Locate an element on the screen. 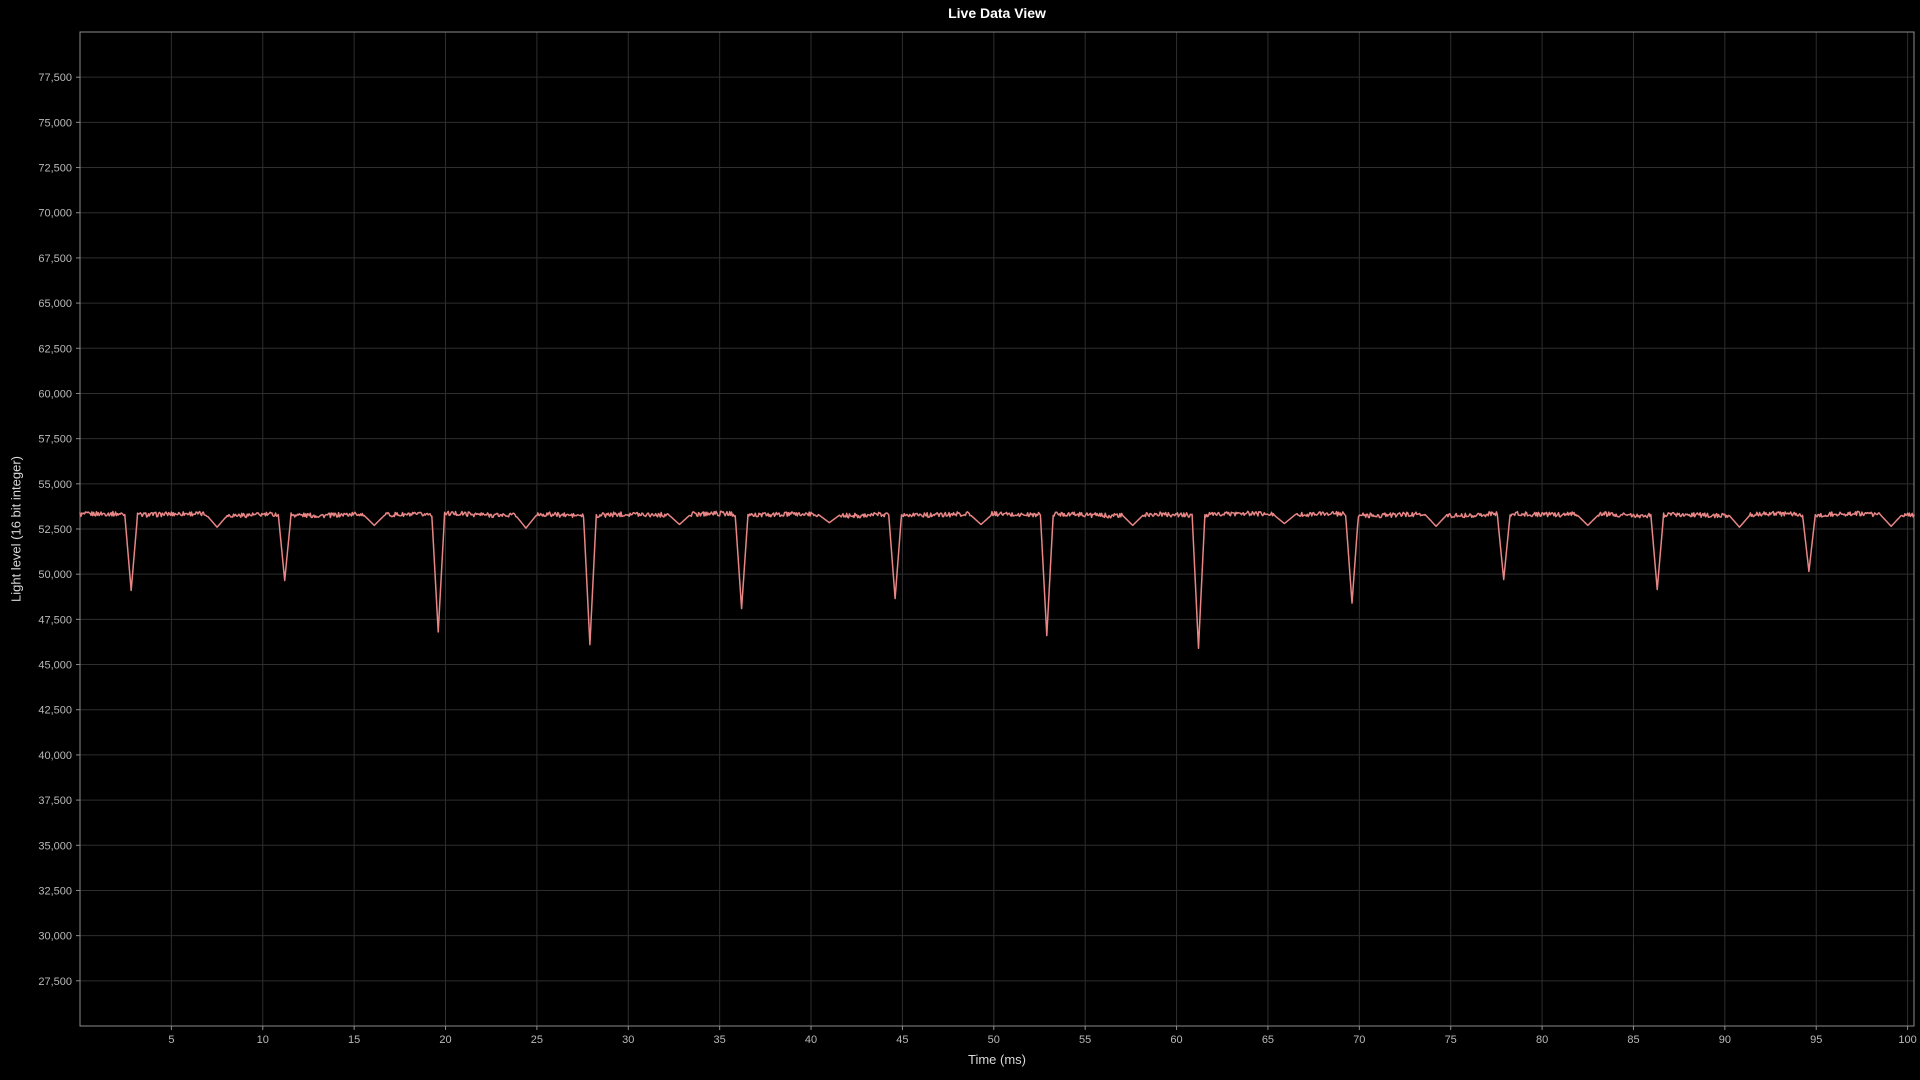  y-tick-label: 60,000 is located at coordinates (55, 394).